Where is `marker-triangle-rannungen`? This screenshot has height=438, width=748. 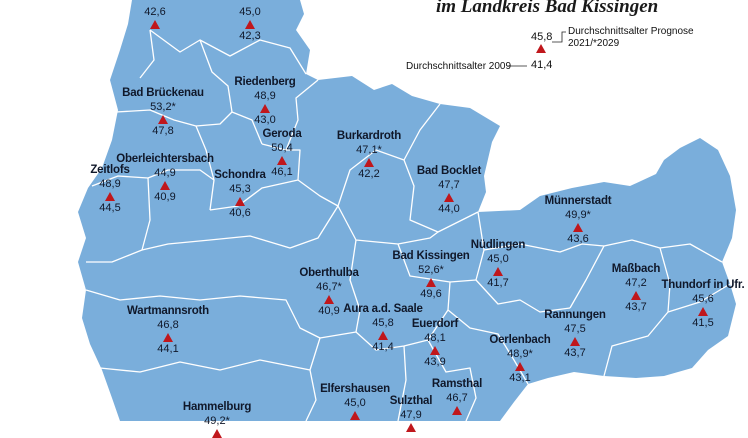 marker-triangle-rannungen is located at coordinates (575, 341).